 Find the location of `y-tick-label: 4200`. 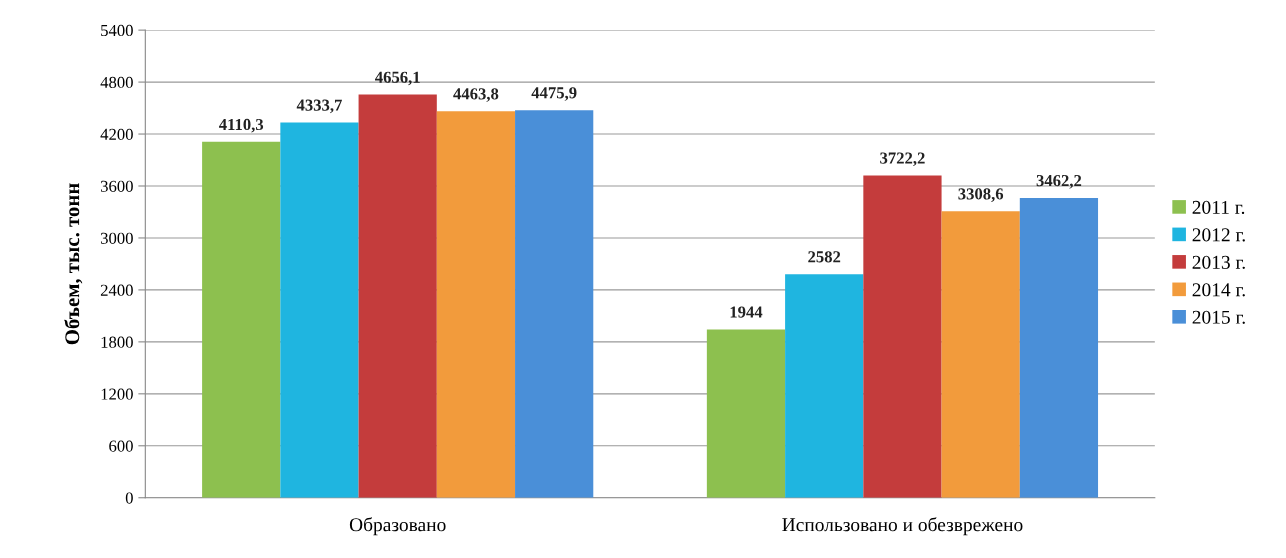

y-tick-label: 4200 is located at coordinates (116, 134).